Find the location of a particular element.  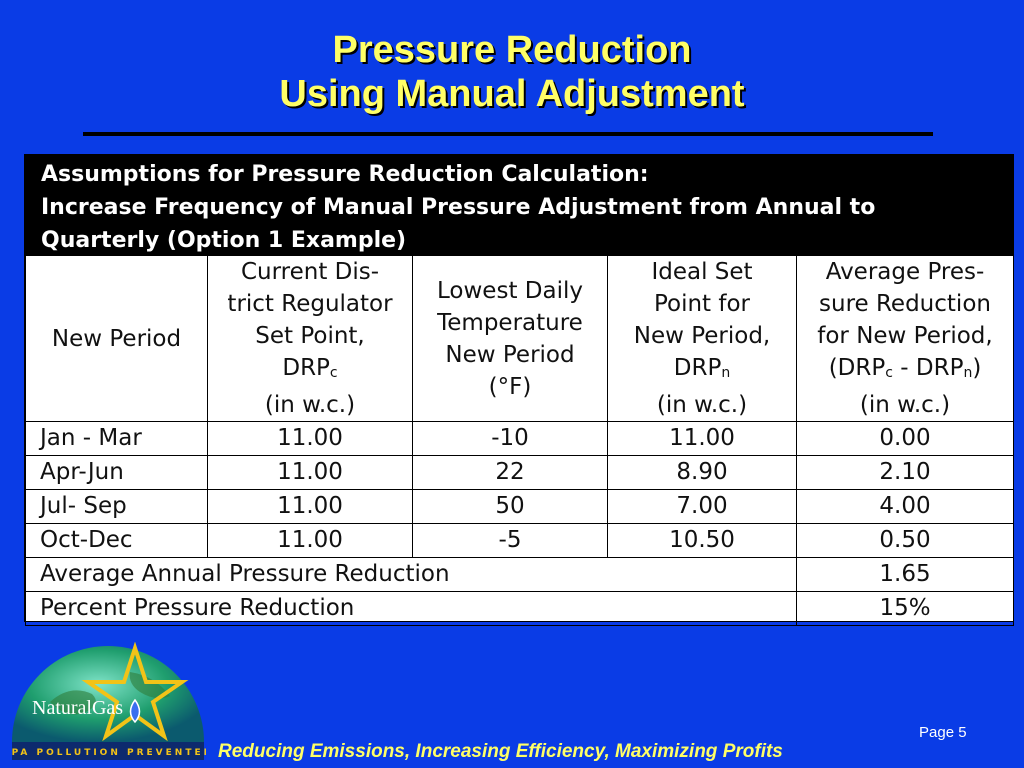

cell-temp: -5 is located at coordinates (510, 540).